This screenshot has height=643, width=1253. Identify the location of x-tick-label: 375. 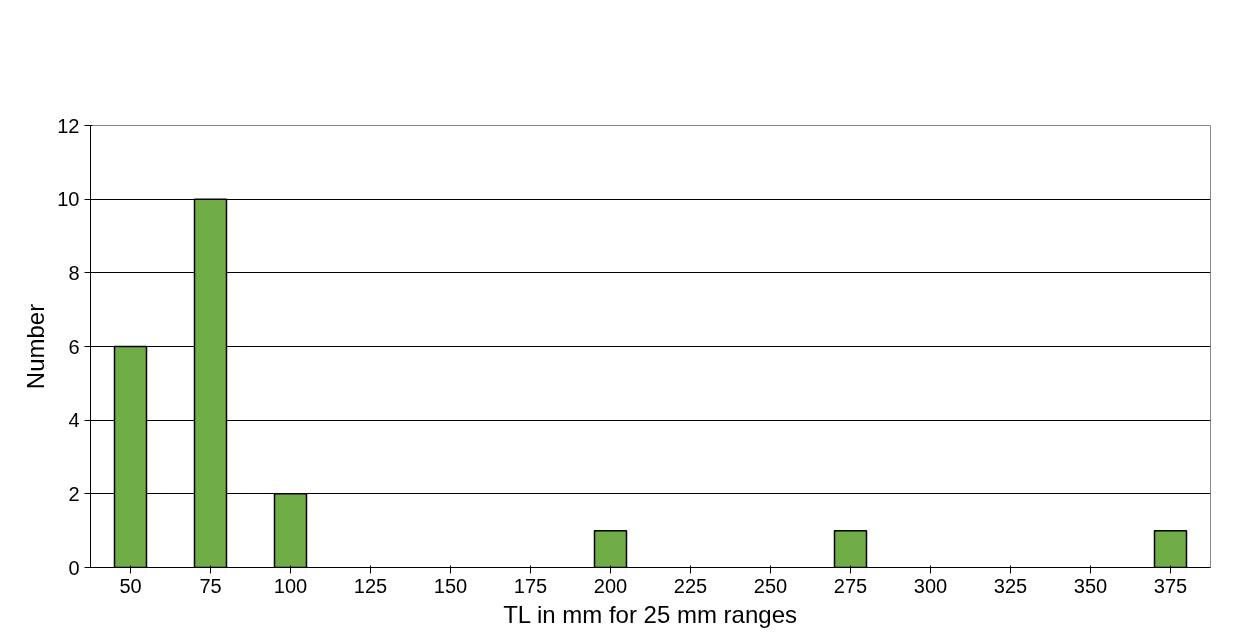
(1170, 585).